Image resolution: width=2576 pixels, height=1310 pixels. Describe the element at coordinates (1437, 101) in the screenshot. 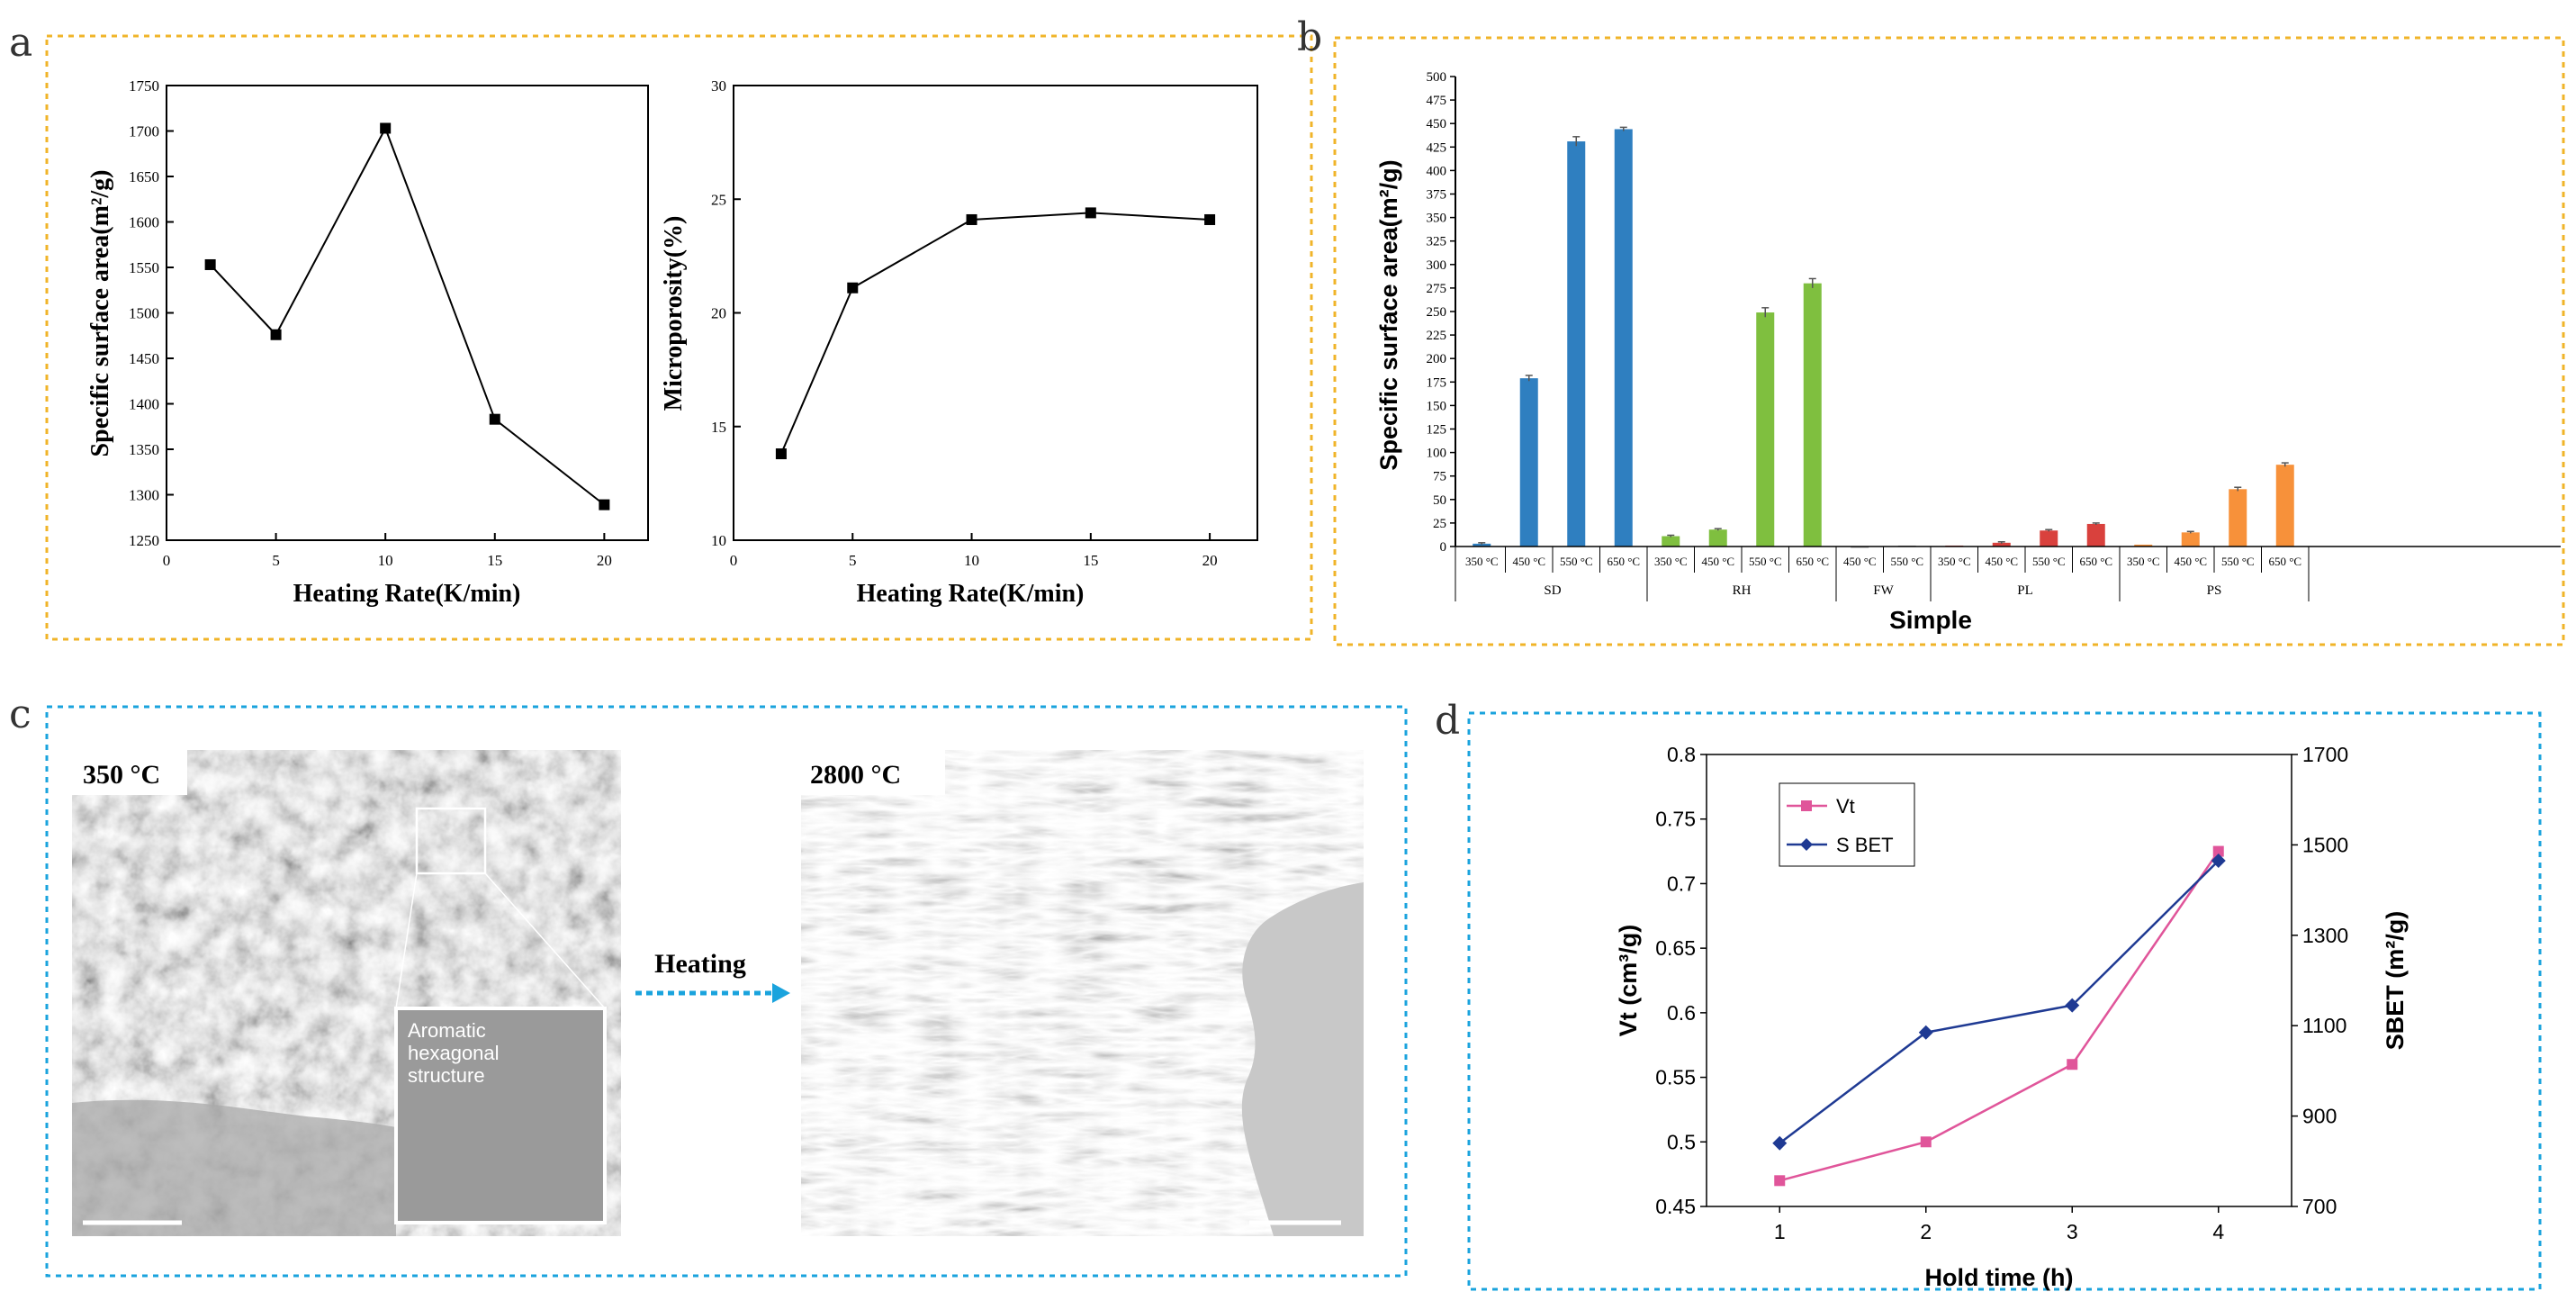

I see `b-ytick-label: 475` at that location.